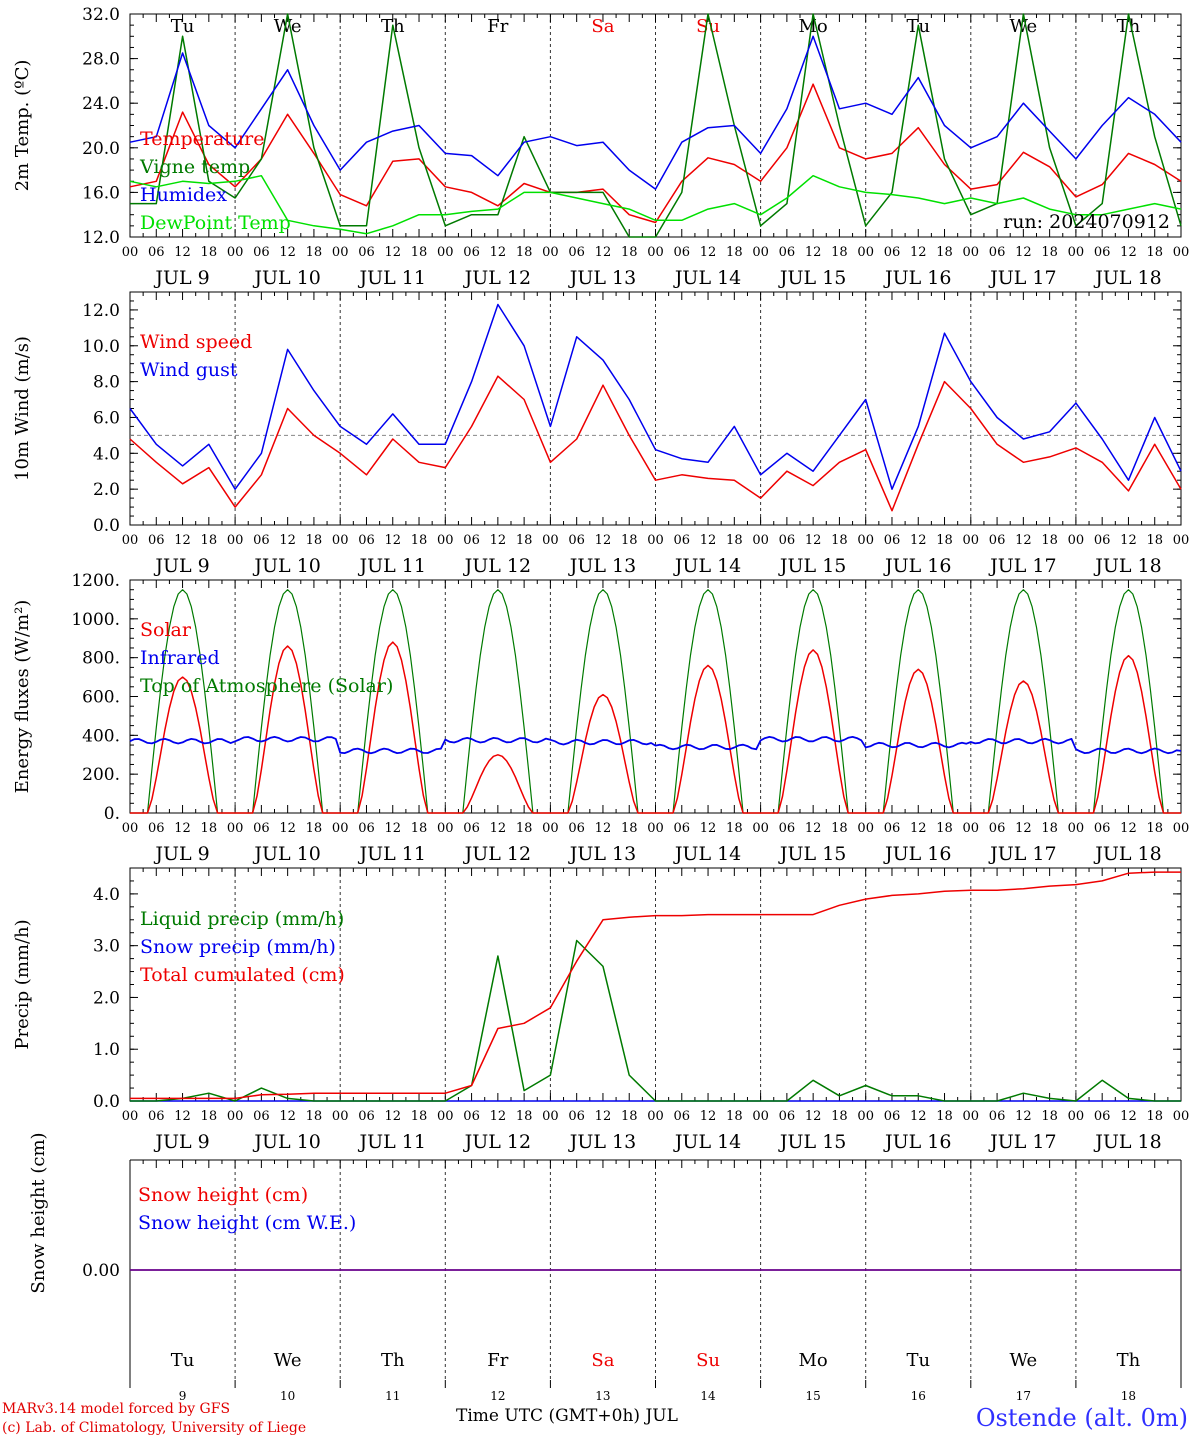 Image resolution: width=1194 pixels, height=1440 pixels. I want to click on y-axis-title: Snow height (cm), so click(38, 1212).